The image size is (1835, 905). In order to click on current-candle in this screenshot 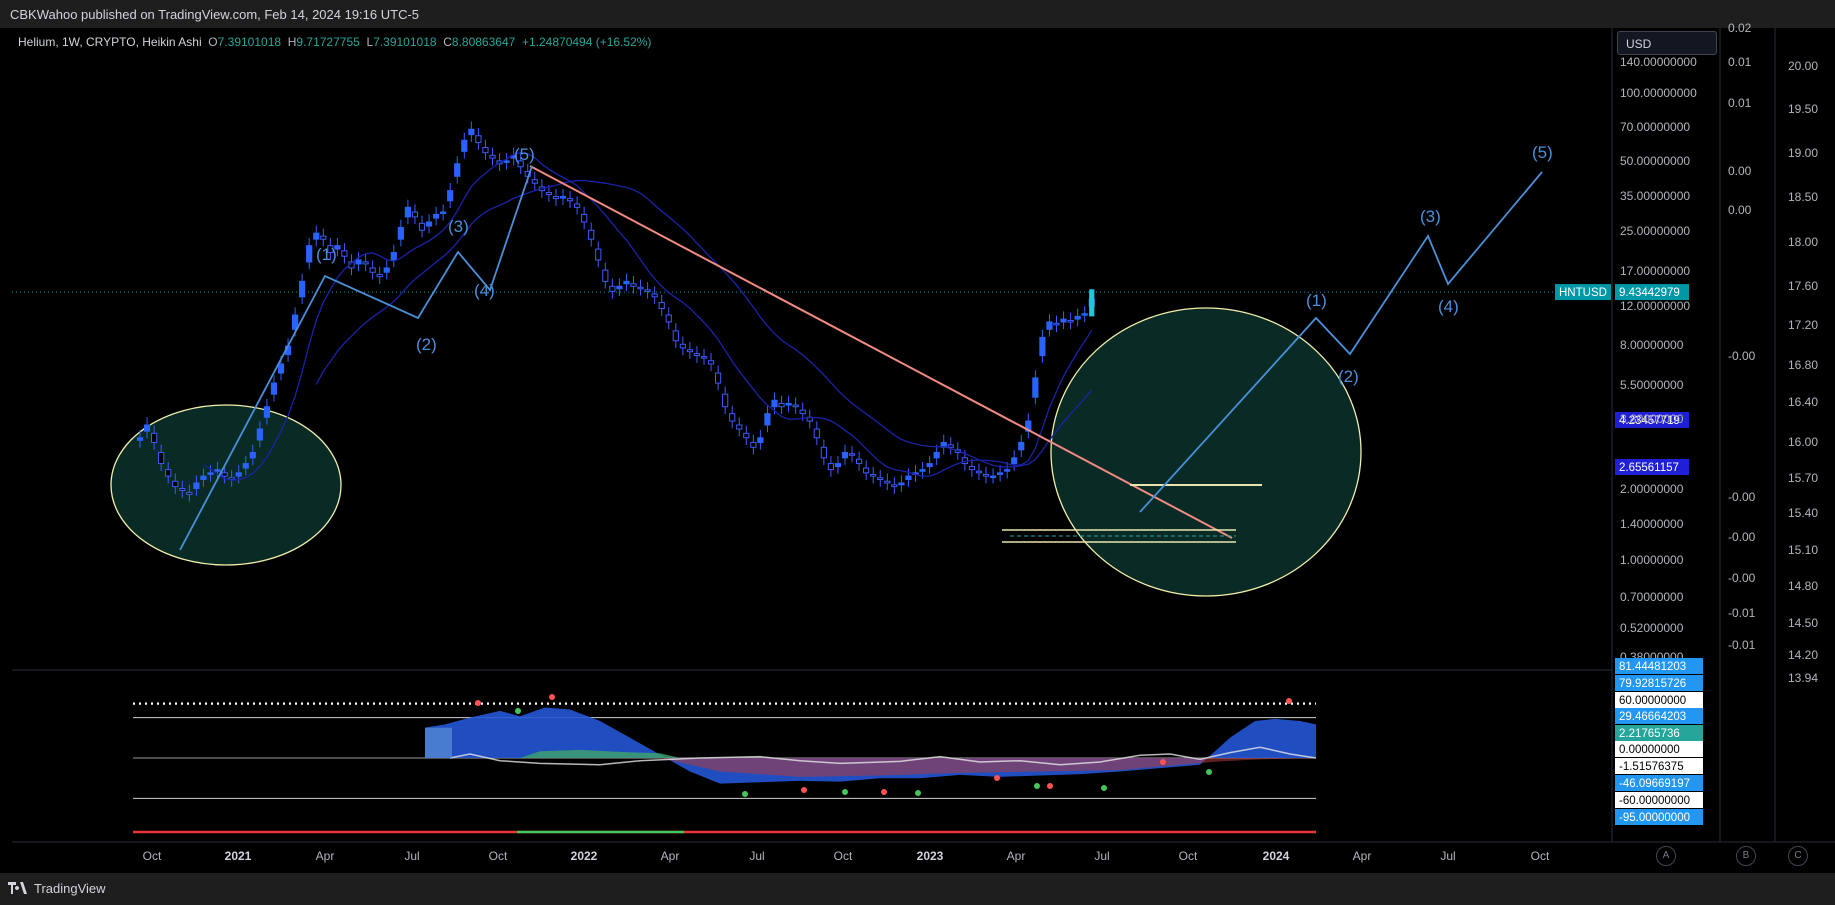, I will do `click(1092, 303)`.